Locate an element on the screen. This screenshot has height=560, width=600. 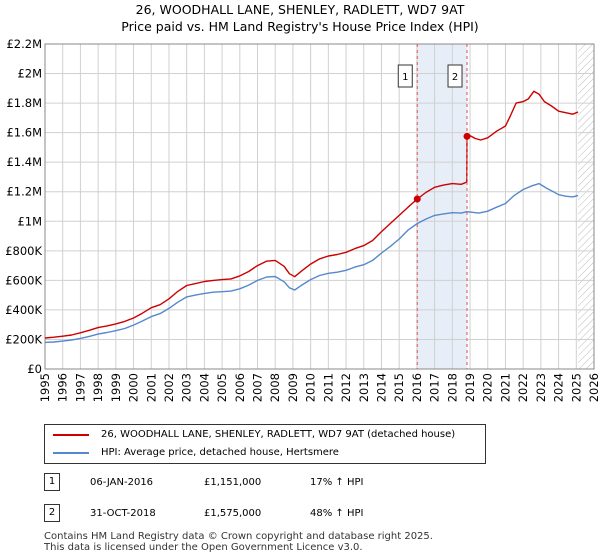
x-tick-label: 2006 is located at coordinates (240, 387).